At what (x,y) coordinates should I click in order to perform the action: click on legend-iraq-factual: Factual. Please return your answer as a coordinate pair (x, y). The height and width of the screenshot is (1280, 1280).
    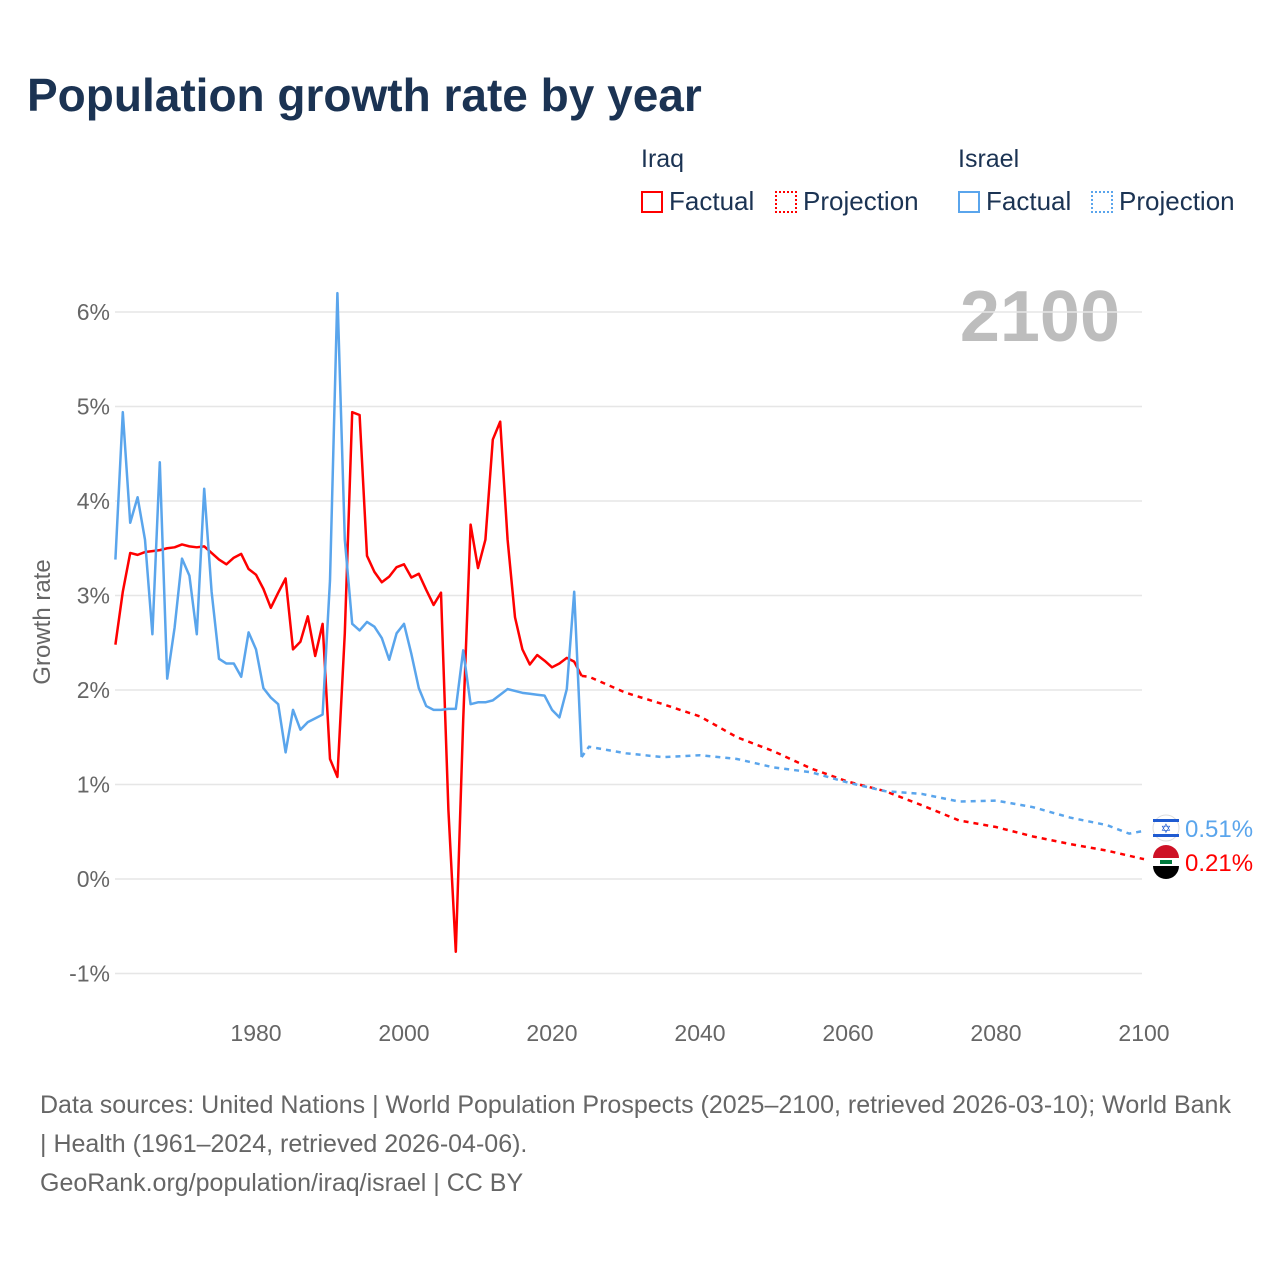
    Looking at the image, I should click on (697, 201).